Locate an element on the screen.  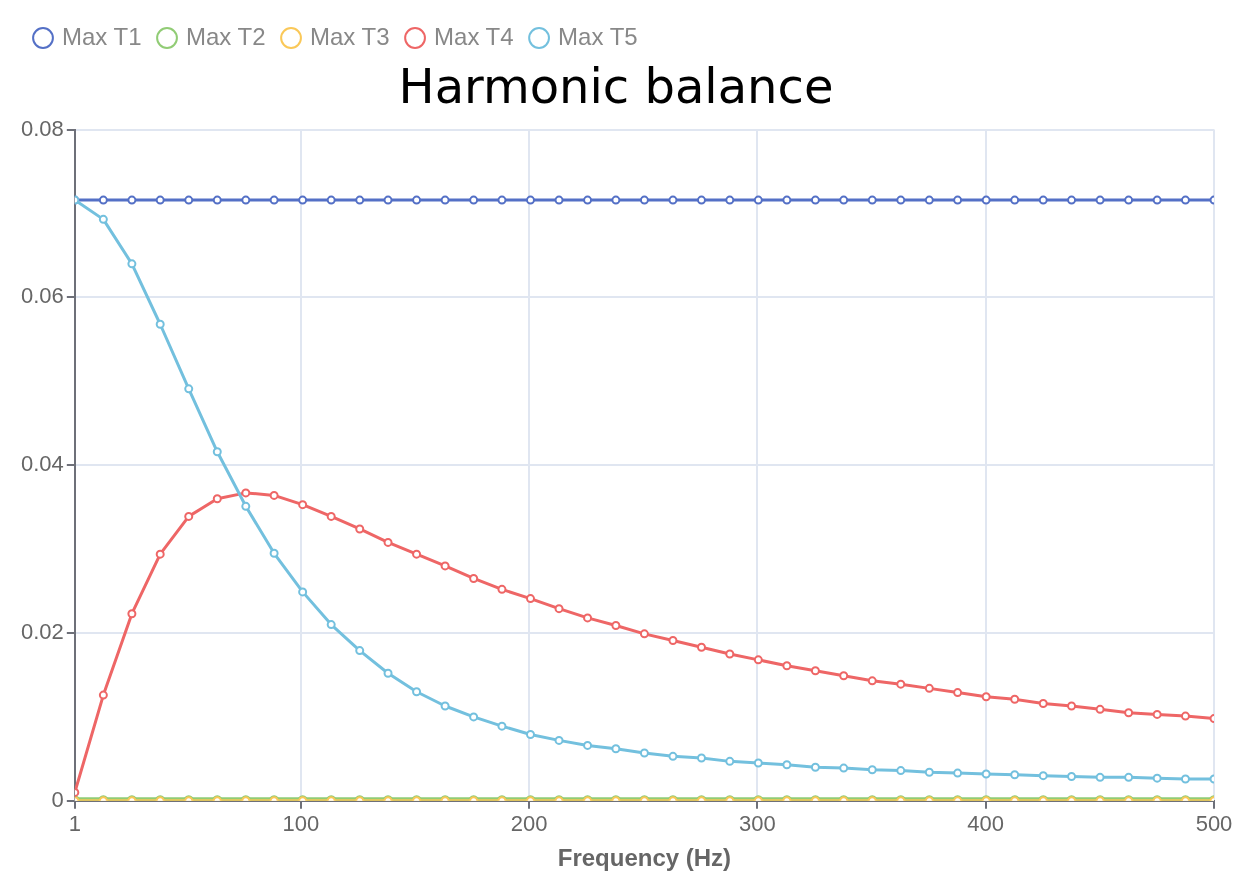
x-tick-label: 400 is located at coordinates (986, 824).